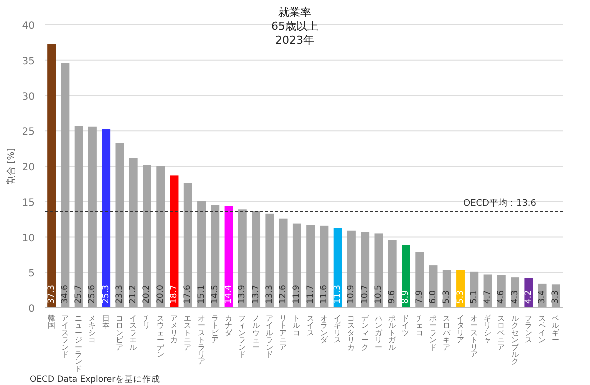 This screenshot has height=385, width=590. Describe the element at coordinates (28, 97) in the screenshot. I see `y-tick-label: 30` at that location.